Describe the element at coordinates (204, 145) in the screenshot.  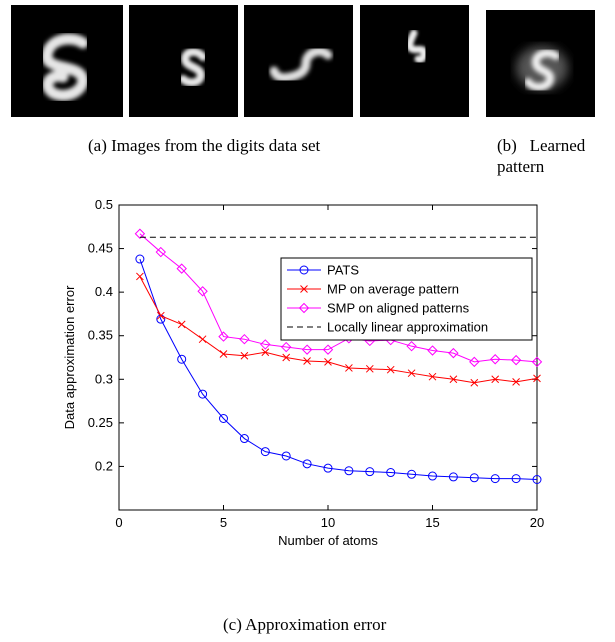
I see `caption-a: (a) Images from the digits data set` at that location.